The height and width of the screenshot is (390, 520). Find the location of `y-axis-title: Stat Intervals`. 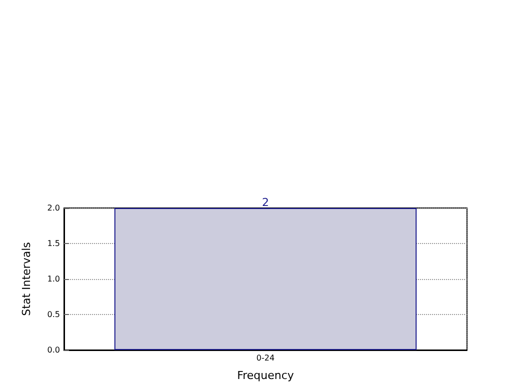

y-axis-title: Stat Intervals is located at coordinates (26, 279).